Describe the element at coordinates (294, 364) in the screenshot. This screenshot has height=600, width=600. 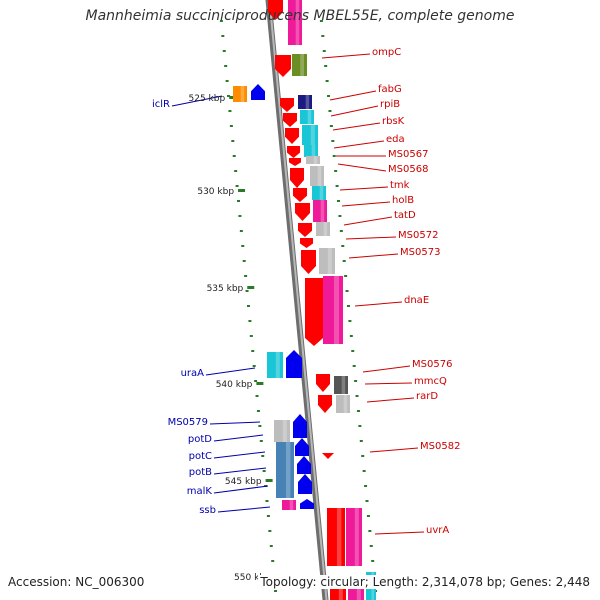
I see `gene-uraA-partner` at that location.